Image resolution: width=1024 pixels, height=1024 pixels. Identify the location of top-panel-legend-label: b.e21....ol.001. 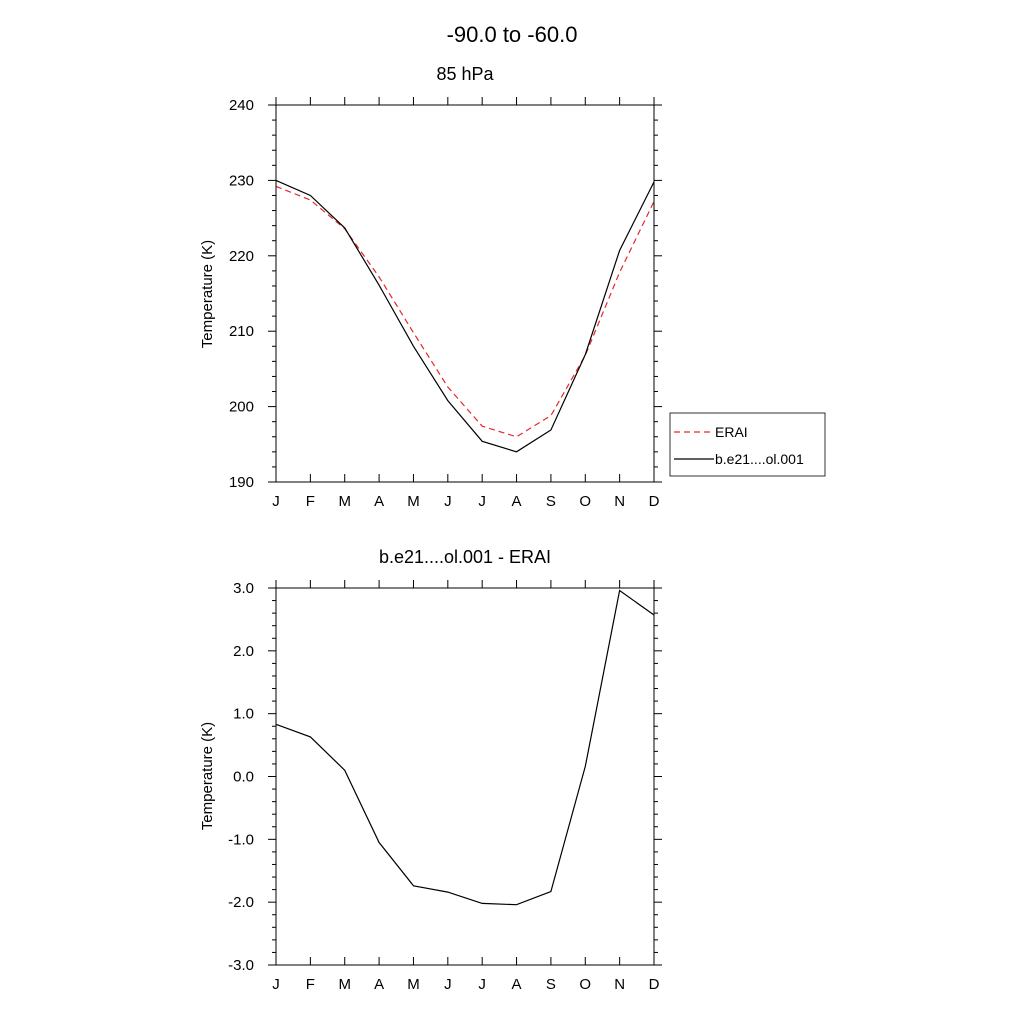
(759, 459).